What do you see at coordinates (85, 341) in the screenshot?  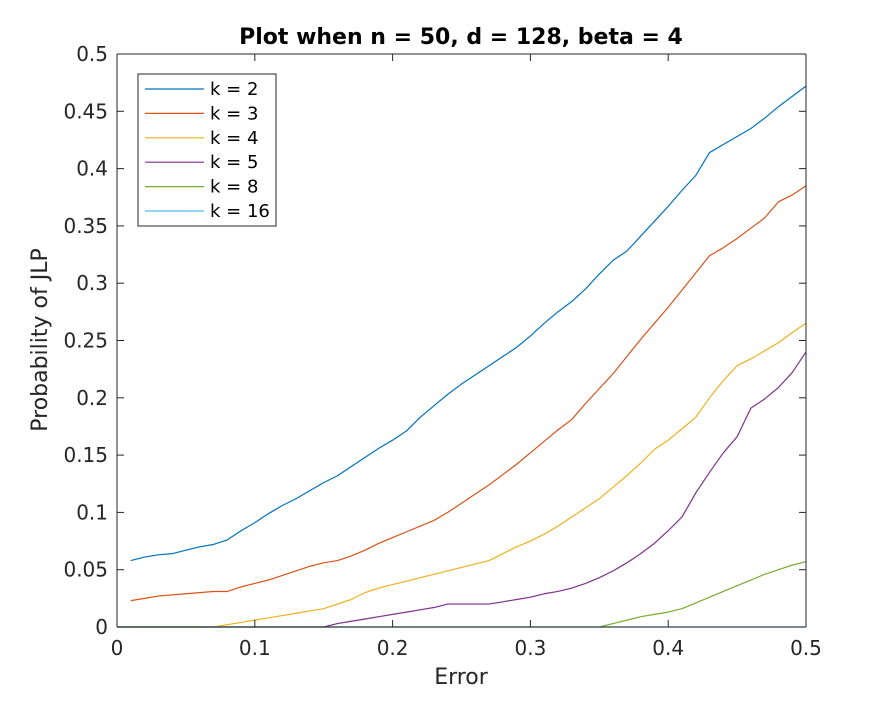 I see `y-tick-label: 0.25` at bounding box center [85, 341].